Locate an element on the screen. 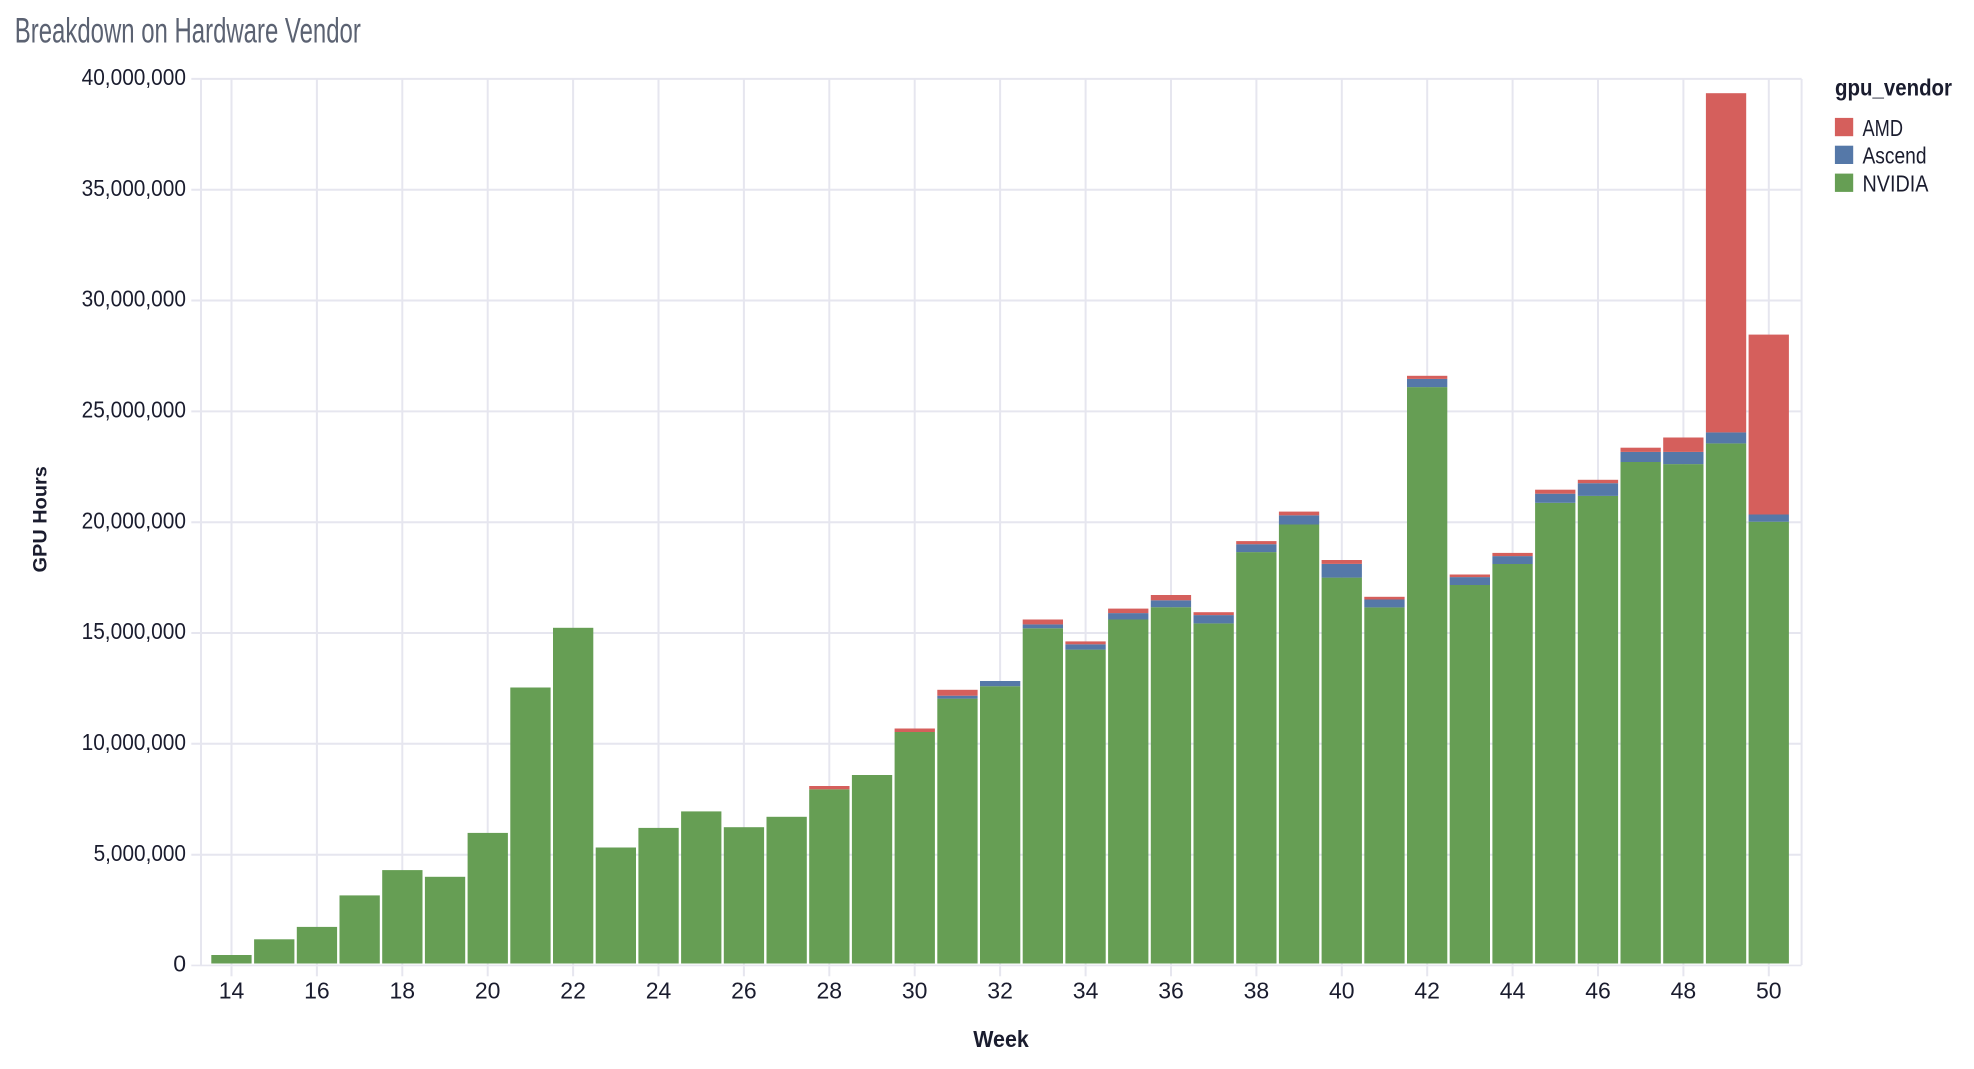  svg-text: NVIDIA is located at coordinates (1896, 184).